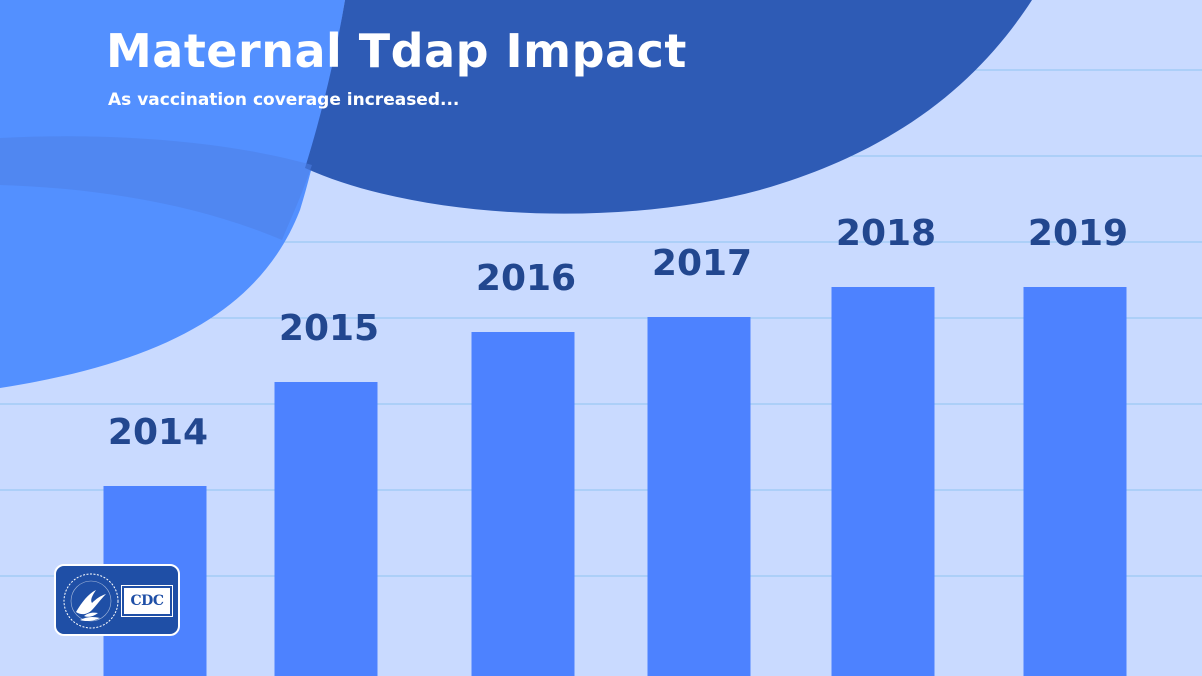  Describe the element at coordinates (1075, 481) in the screenshot. I see `bar-2019` at that location.